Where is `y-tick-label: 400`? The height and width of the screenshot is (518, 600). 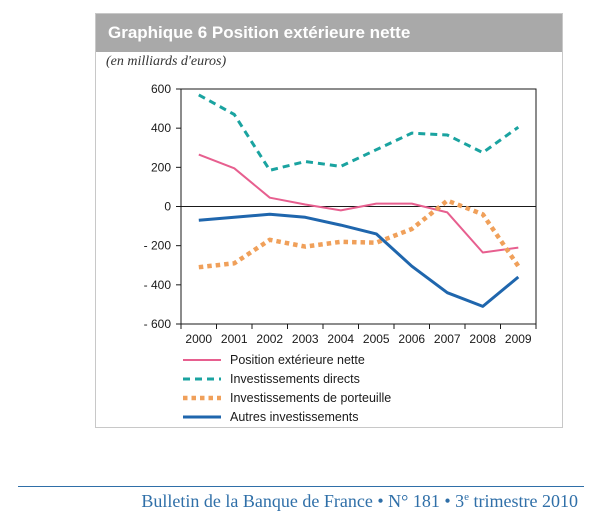
y-tick-label: 400 is located at coordinates (161, 128).